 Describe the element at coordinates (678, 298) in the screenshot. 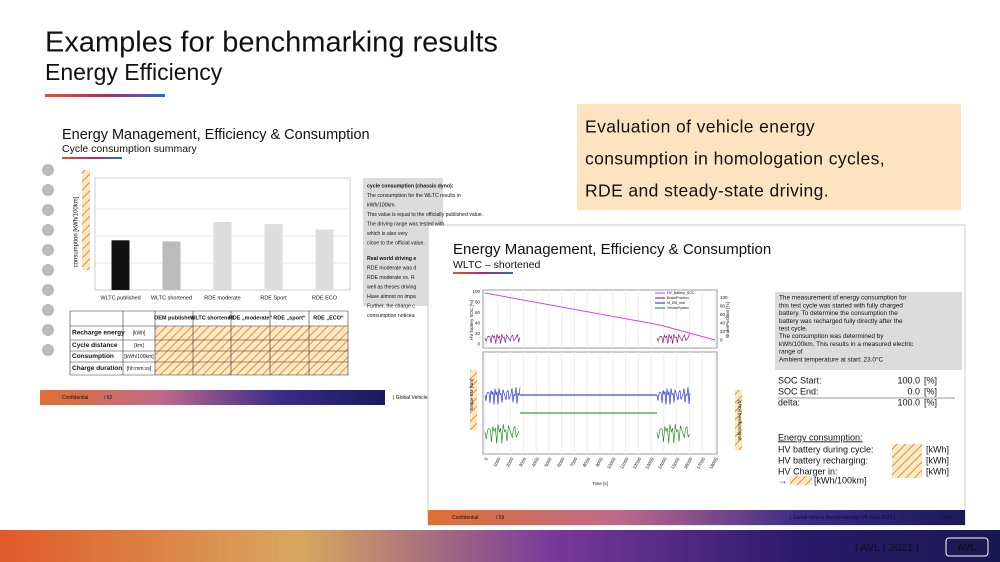

I see `legend-label: BrakePosition` at that location.